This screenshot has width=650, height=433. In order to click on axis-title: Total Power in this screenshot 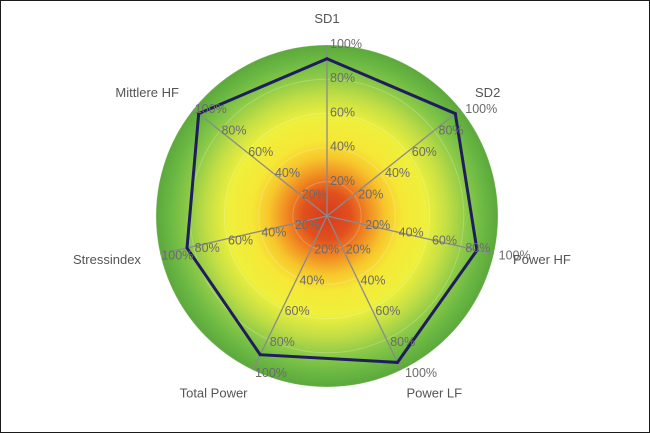, I will do `click(214, 392)`.